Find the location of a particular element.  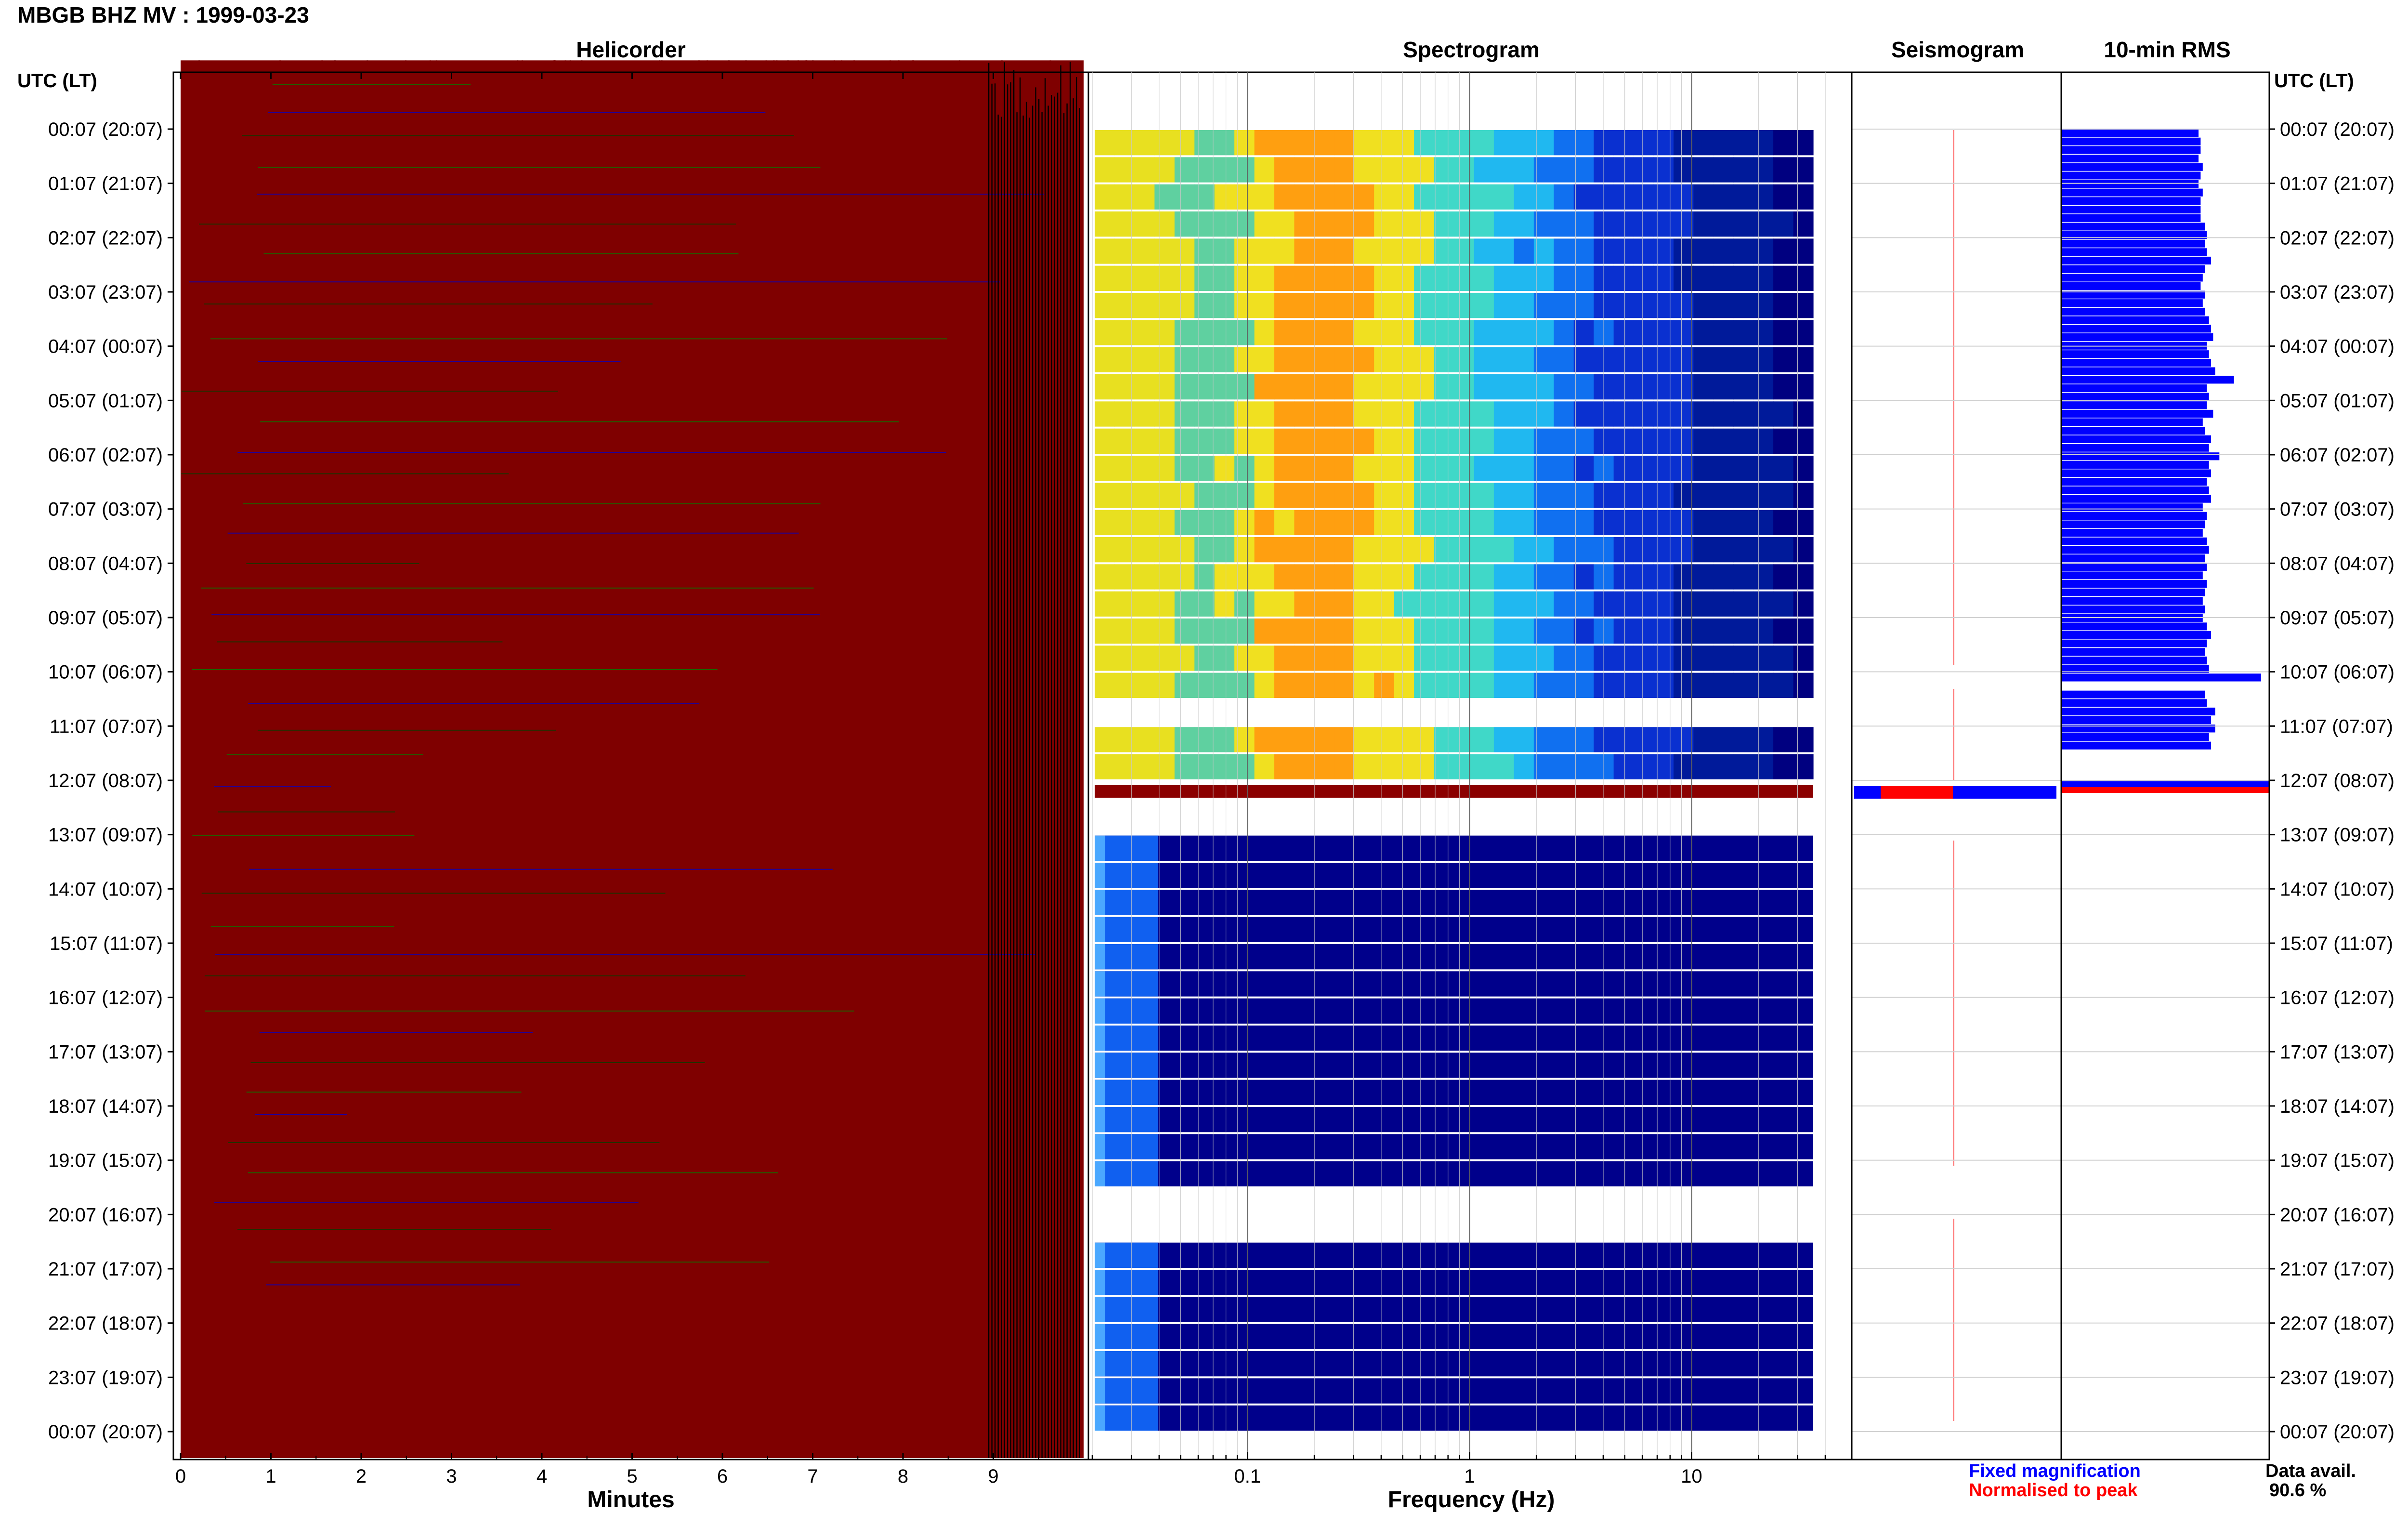

legend-fixed-magnification: Fixed magnification is located at coordinates (2055, 1471).